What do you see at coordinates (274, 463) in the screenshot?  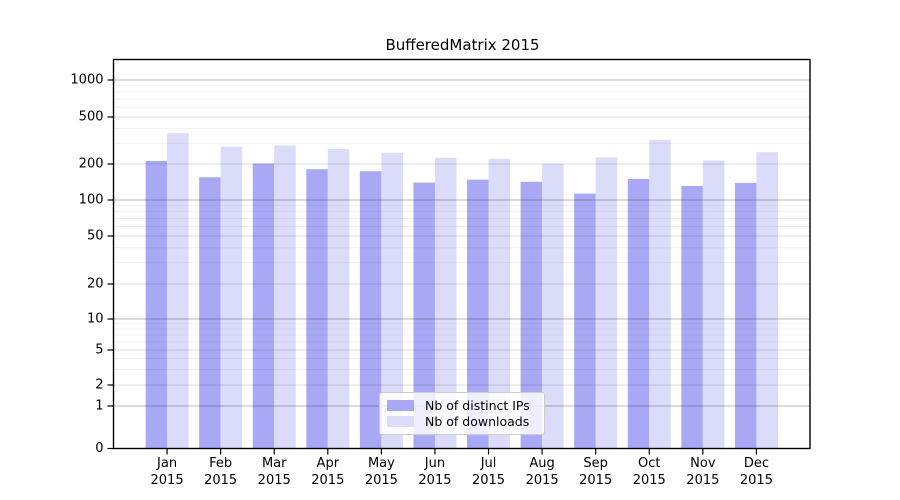 I see `x-tick-label-mar: Mar` at bounding box center [274, 463].